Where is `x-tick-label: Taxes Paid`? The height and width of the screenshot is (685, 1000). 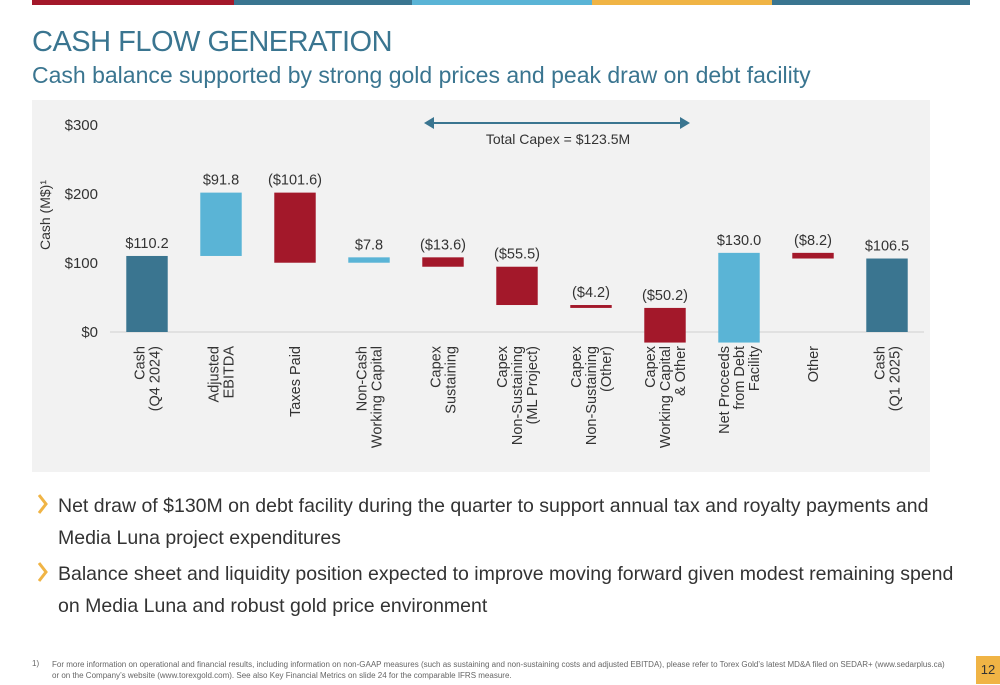 x-tick-label: Taxes Paid is located at coordinates (296, 381).